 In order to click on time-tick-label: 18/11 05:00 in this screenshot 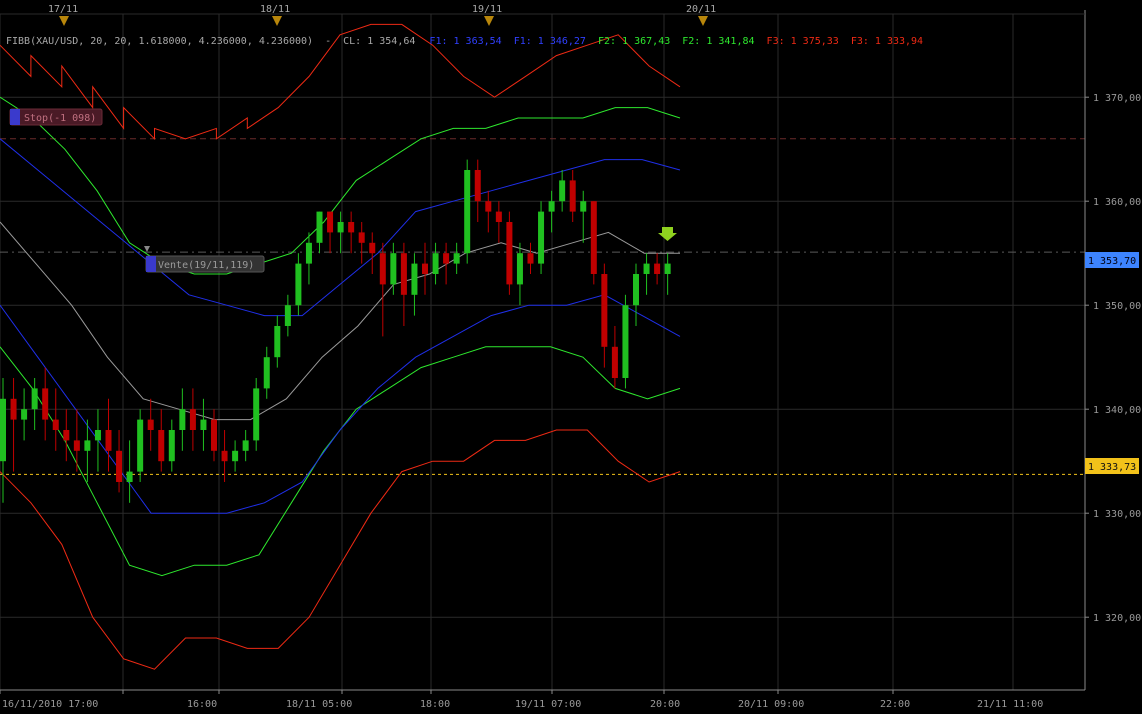, I will do `click(319, 704)`.